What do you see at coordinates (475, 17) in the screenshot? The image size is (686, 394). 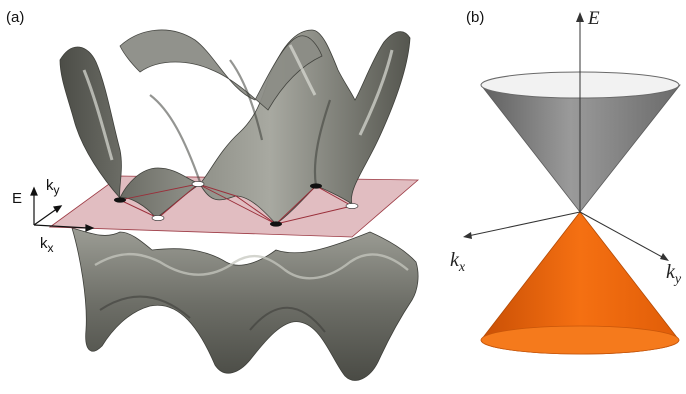 I see `panel-b-label: (b)` at bounding box center [475, 17].